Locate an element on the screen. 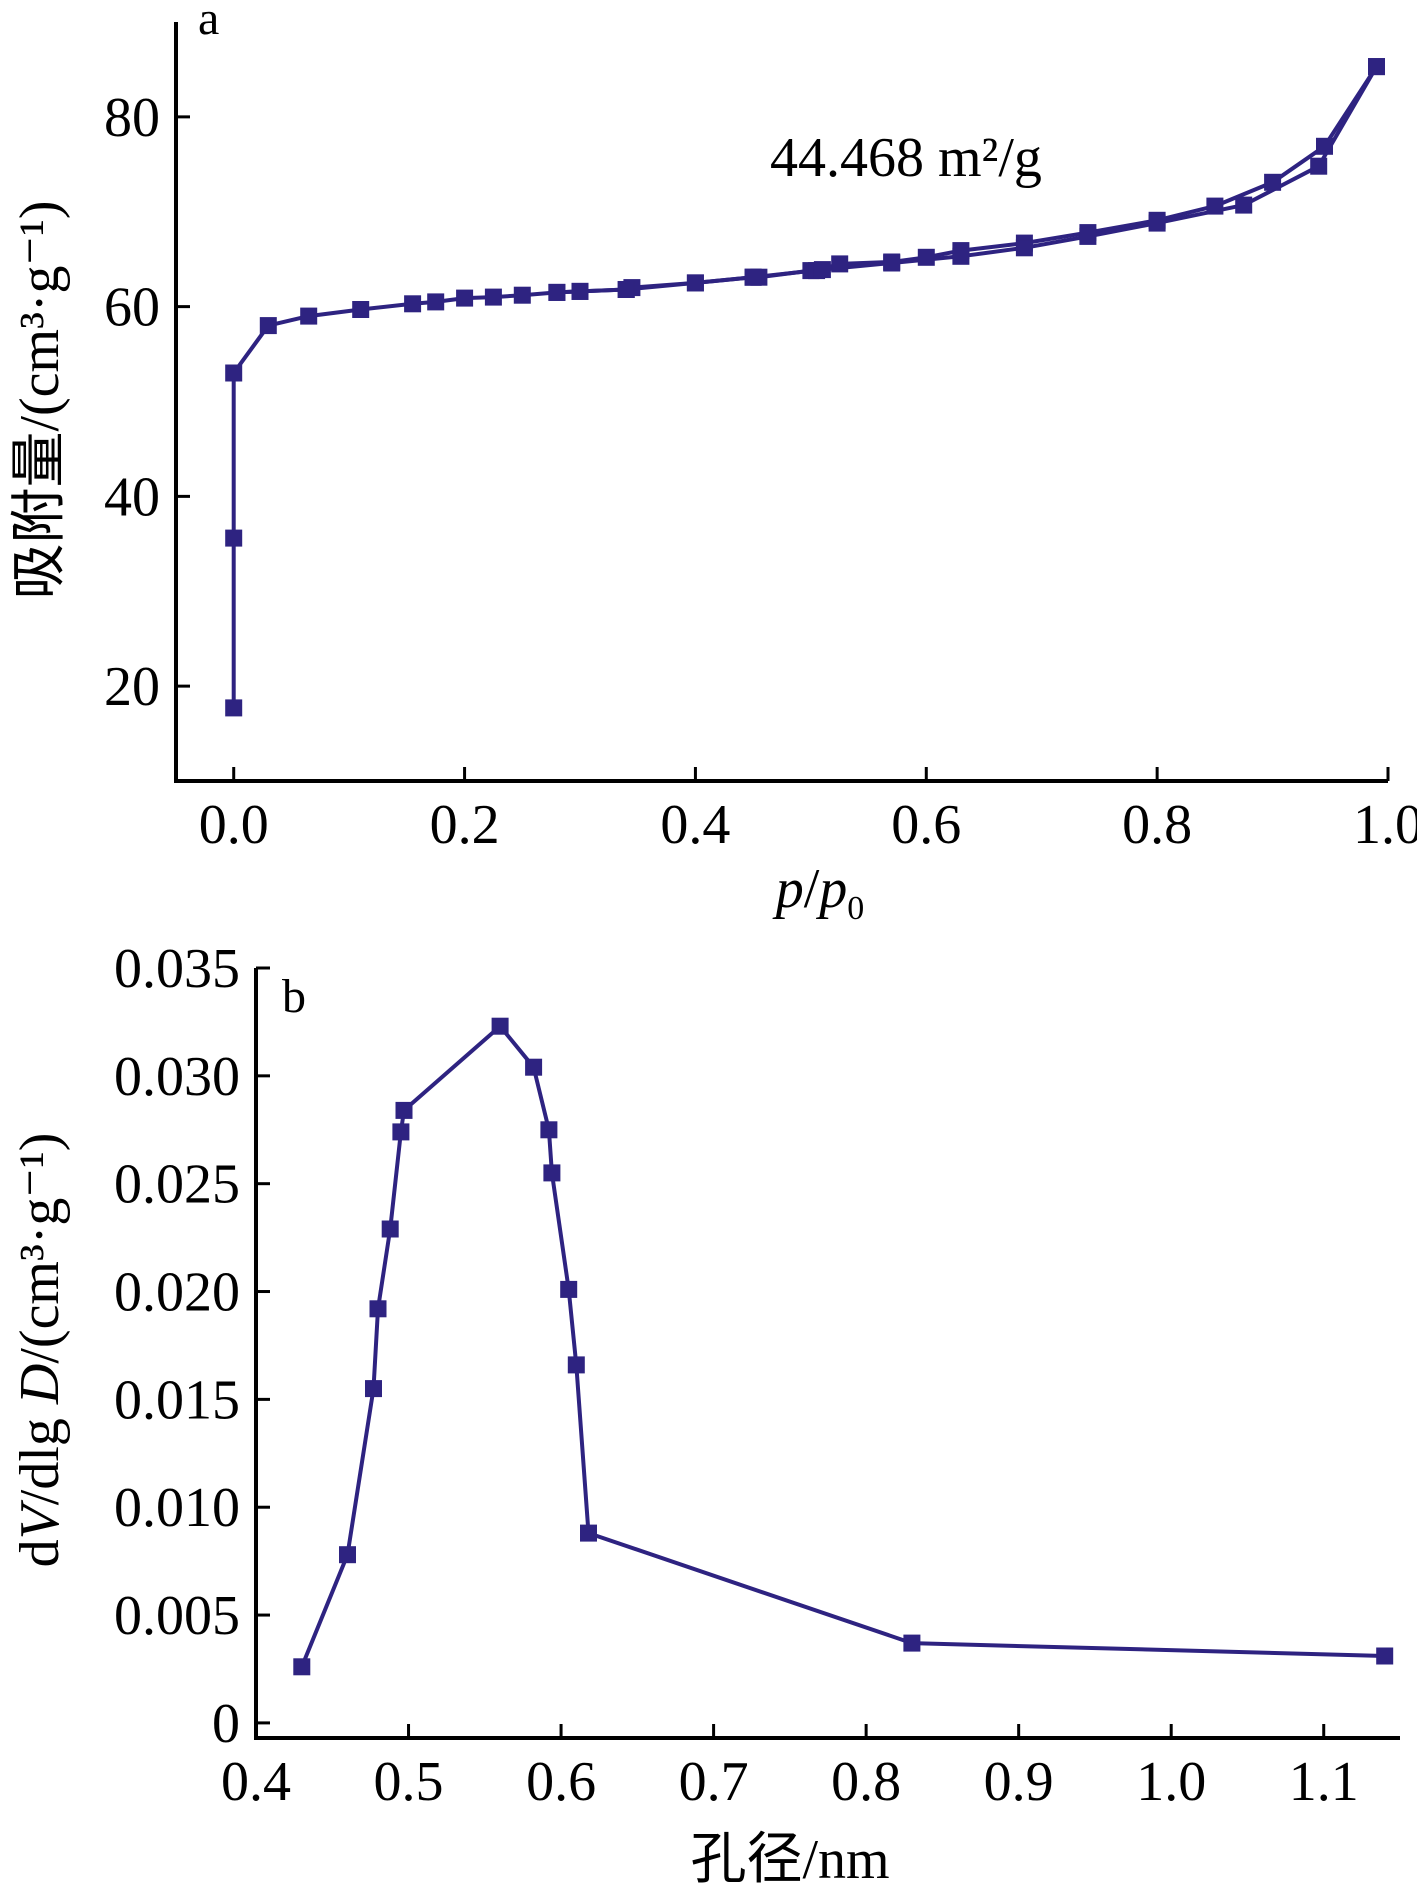 This screenshot has height=1890, width=1417. y-axis-title-b: dV/dlg D/(cm³·g⁻¹) is located at coordinates (40, 1350).